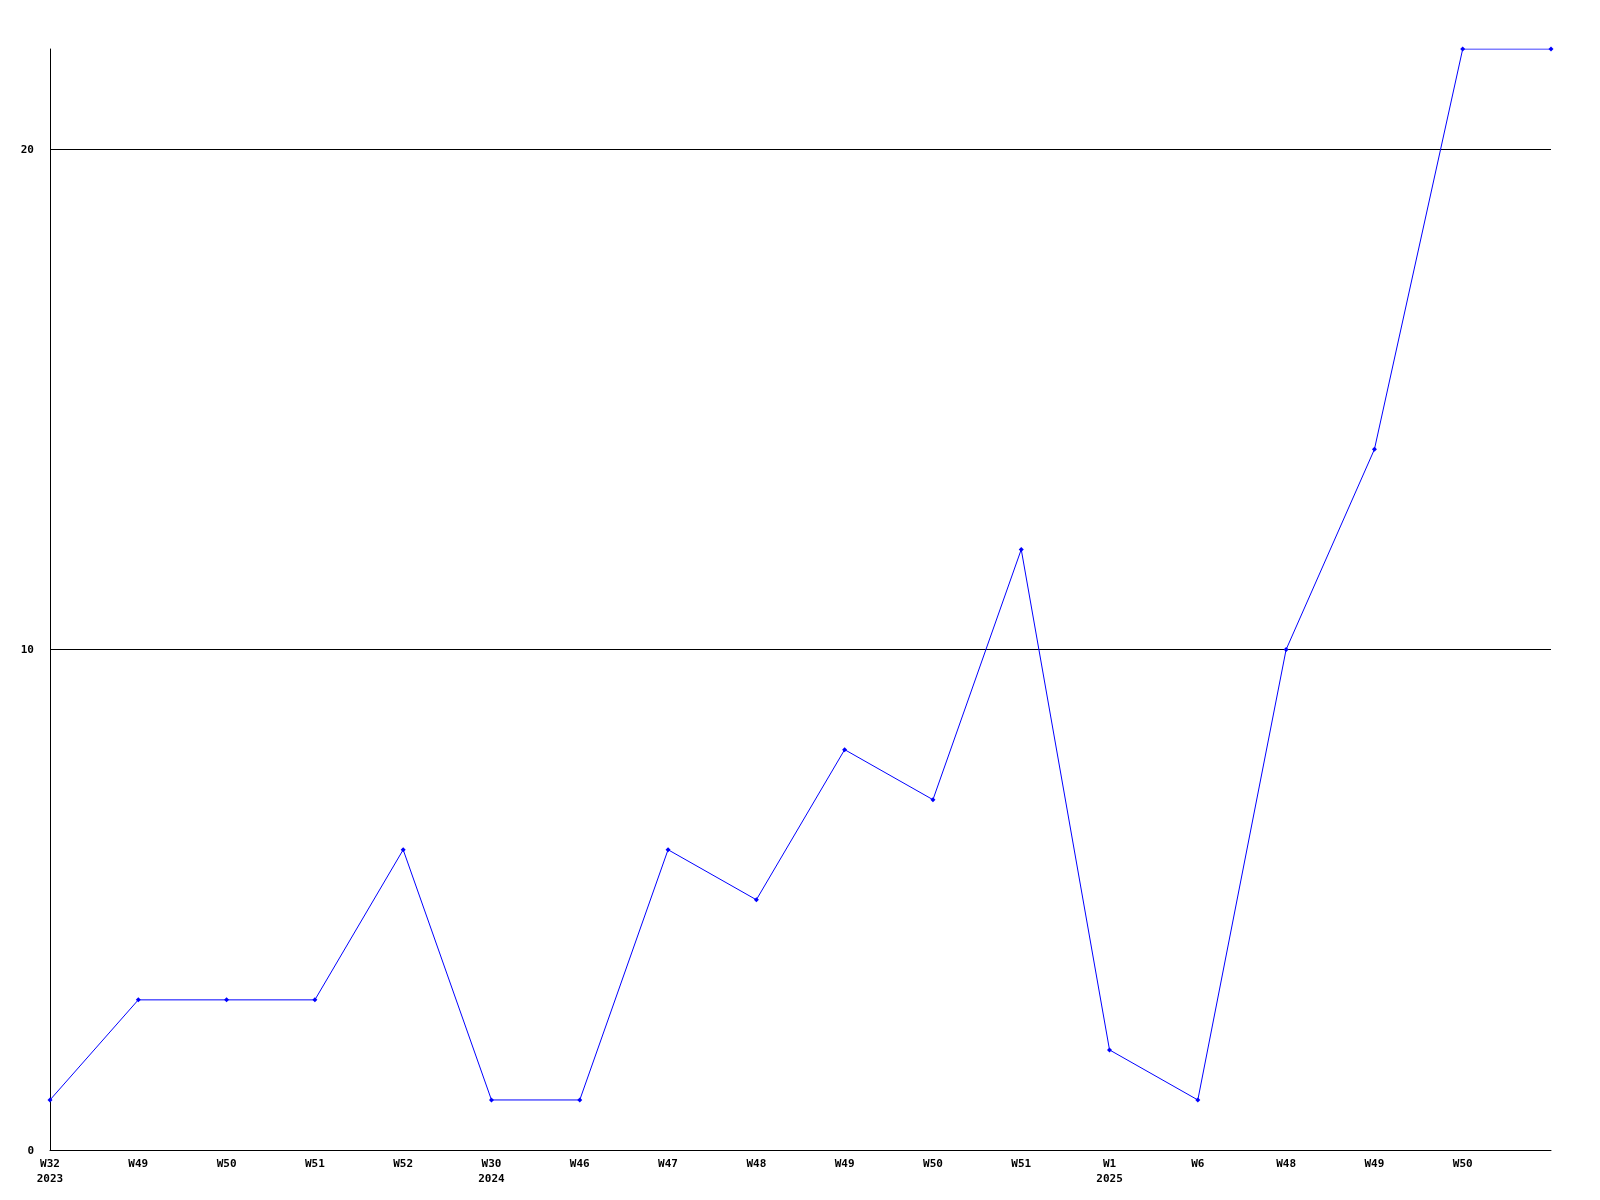 The image size is (1600, 1200). What do you see at coordinates (1198, 1163) in the screenshot?
I see `x-tick-label: W6` at bounding box center [1198, 1163].